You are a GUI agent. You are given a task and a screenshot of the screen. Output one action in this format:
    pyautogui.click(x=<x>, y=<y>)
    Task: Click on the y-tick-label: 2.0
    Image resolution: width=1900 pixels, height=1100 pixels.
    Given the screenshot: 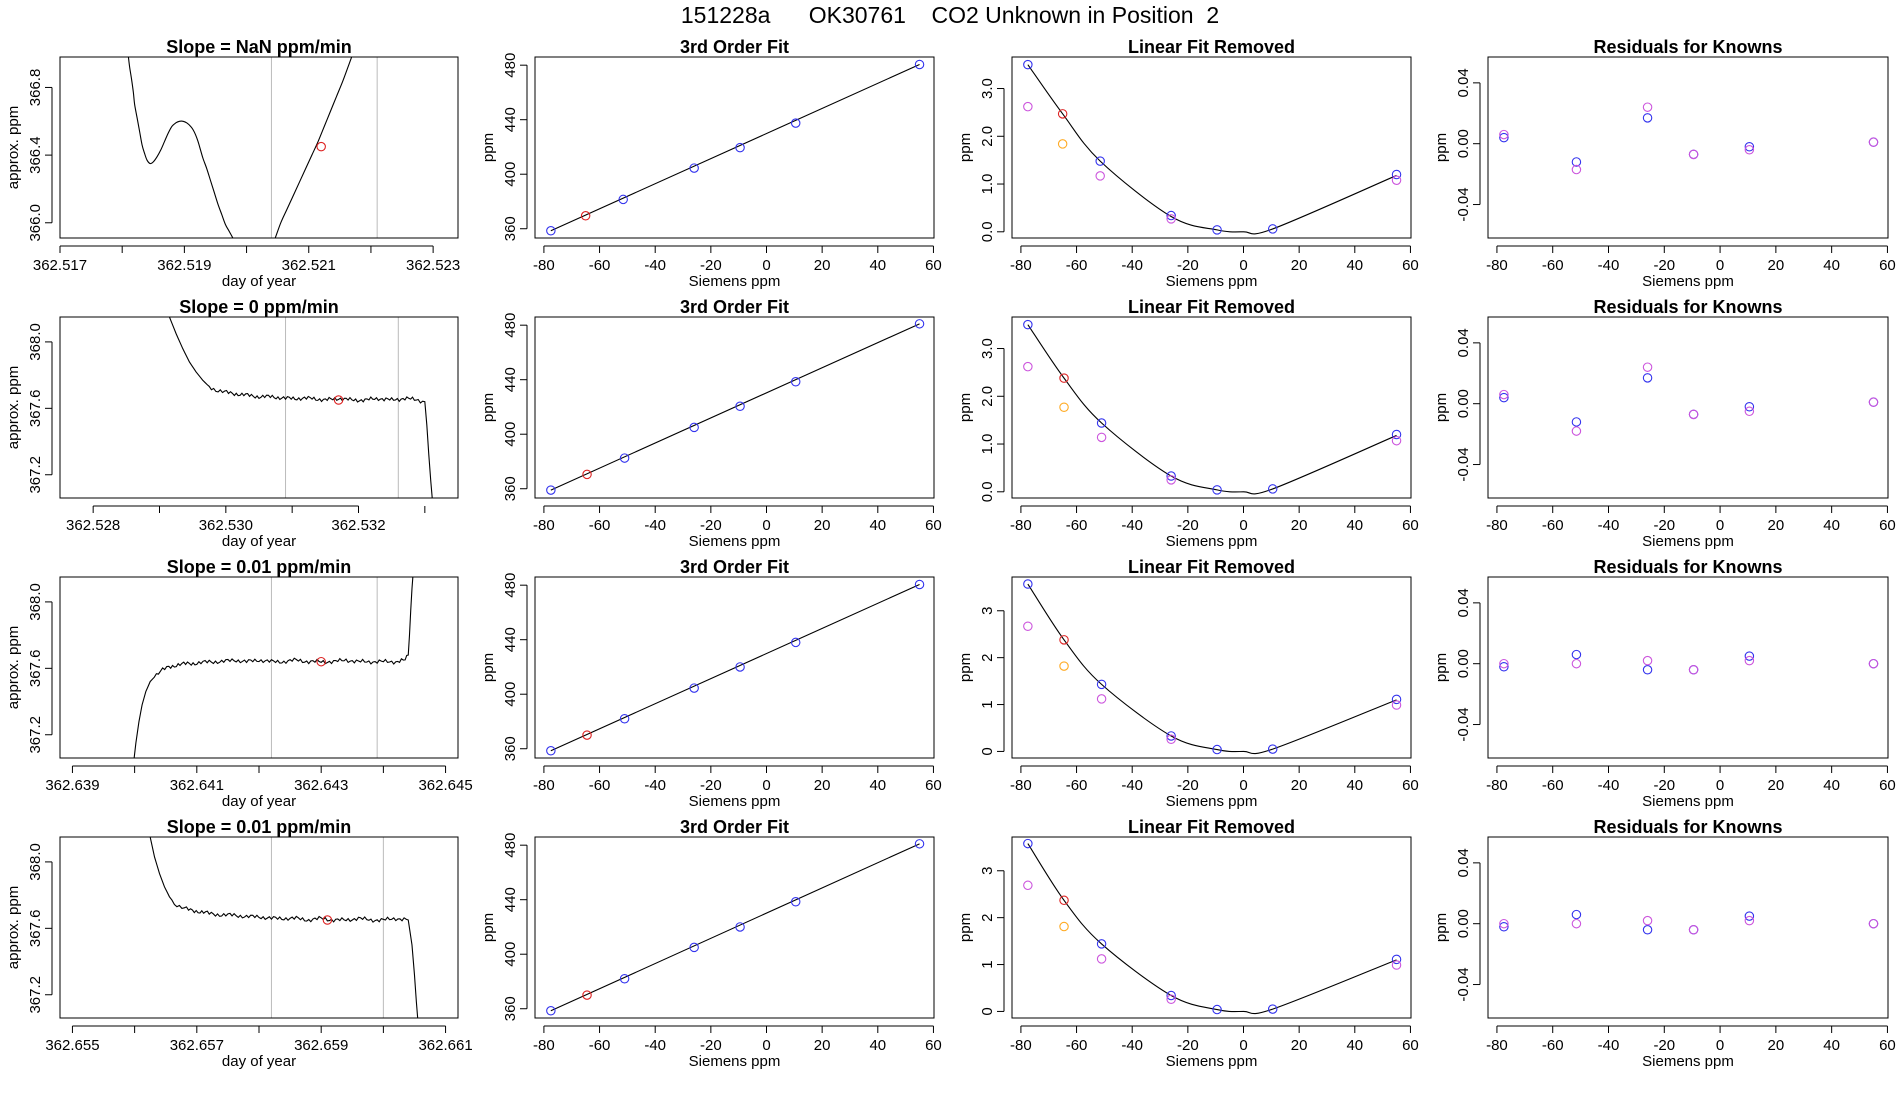 What is the action you would take?
    pyautogui.click(x=987, y=396)
    